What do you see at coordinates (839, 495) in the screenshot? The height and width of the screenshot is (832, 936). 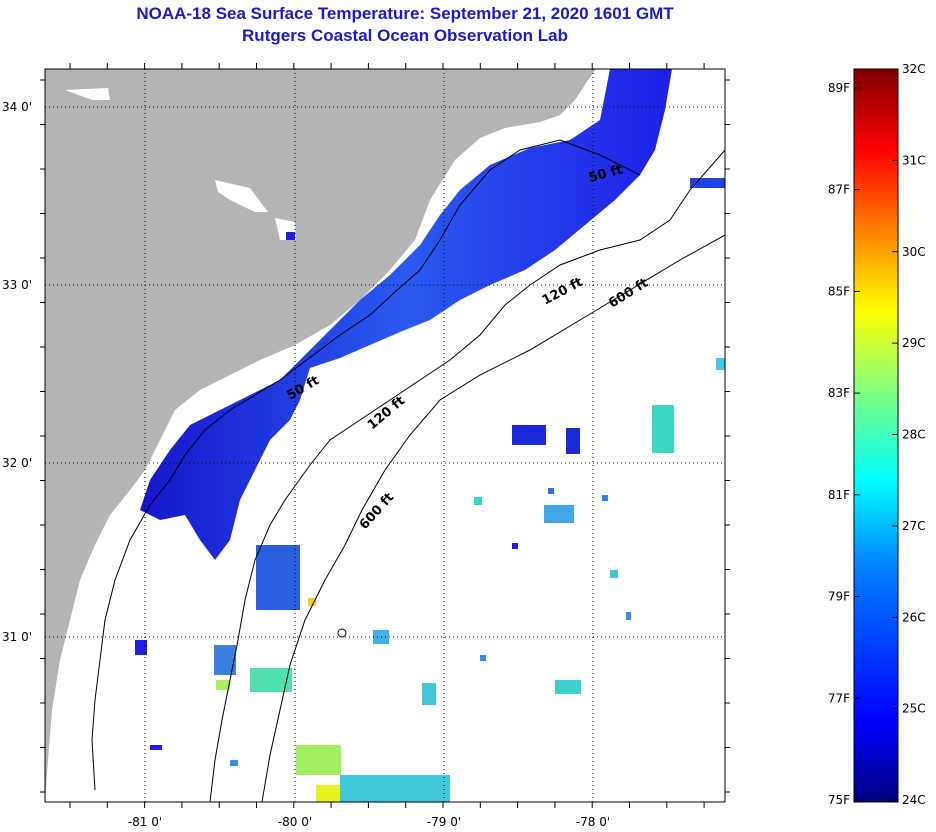 I see `colorbar-f-label: 81F` at bounding box center [839, 495].